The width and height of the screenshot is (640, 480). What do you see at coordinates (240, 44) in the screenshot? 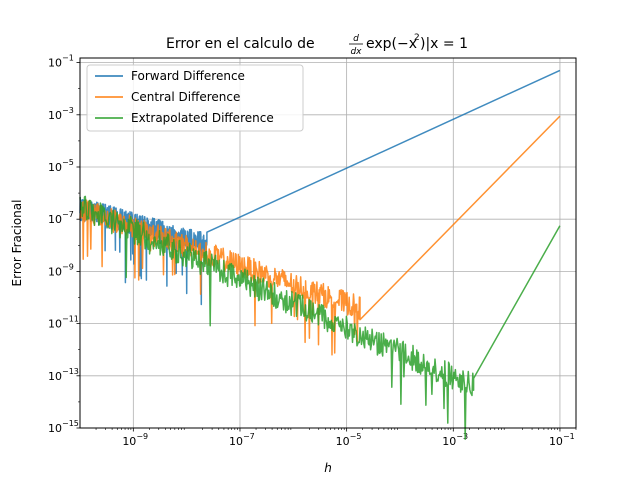
I see `title-prefix: Error en el calculo de` at bounding box center [240, 44].